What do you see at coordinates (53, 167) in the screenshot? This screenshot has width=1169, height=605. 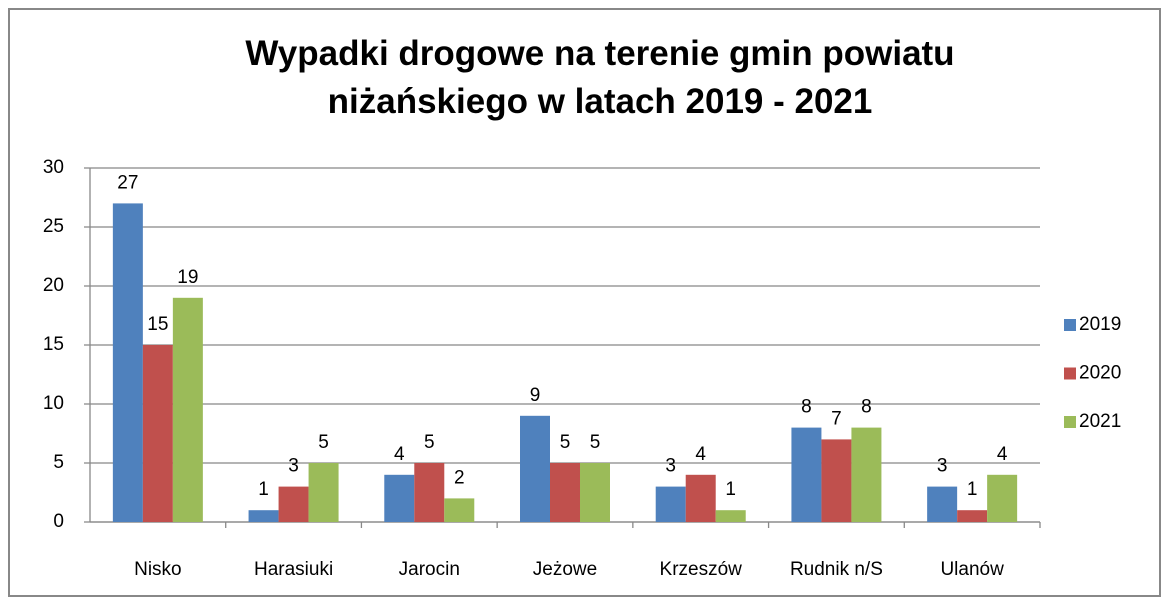 I see `y-tick-label: 30` at bounding box center [53, 167].